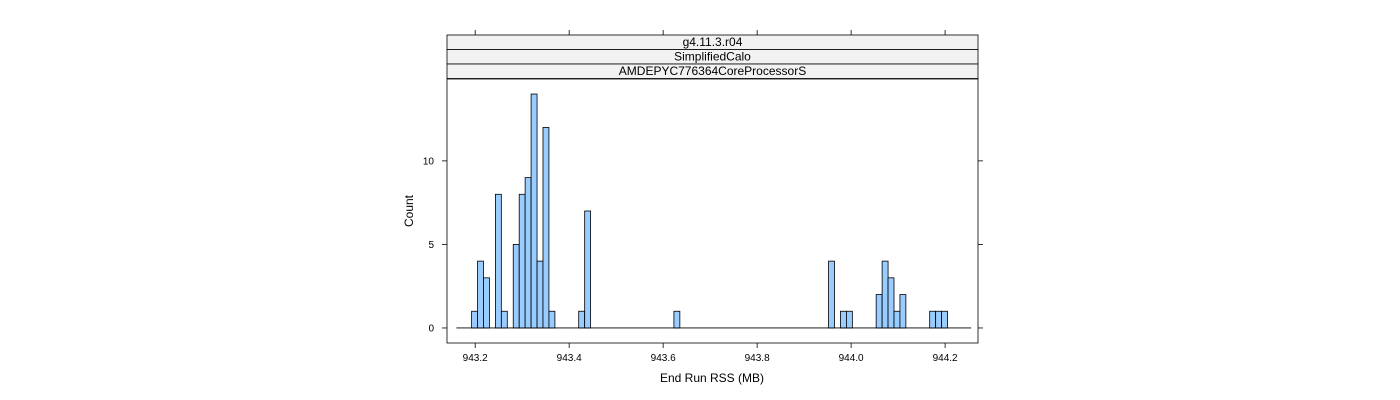 This screenshot has width=1400, height=400. I want to click on x-tick-label: 943.6, so click(663, 358).